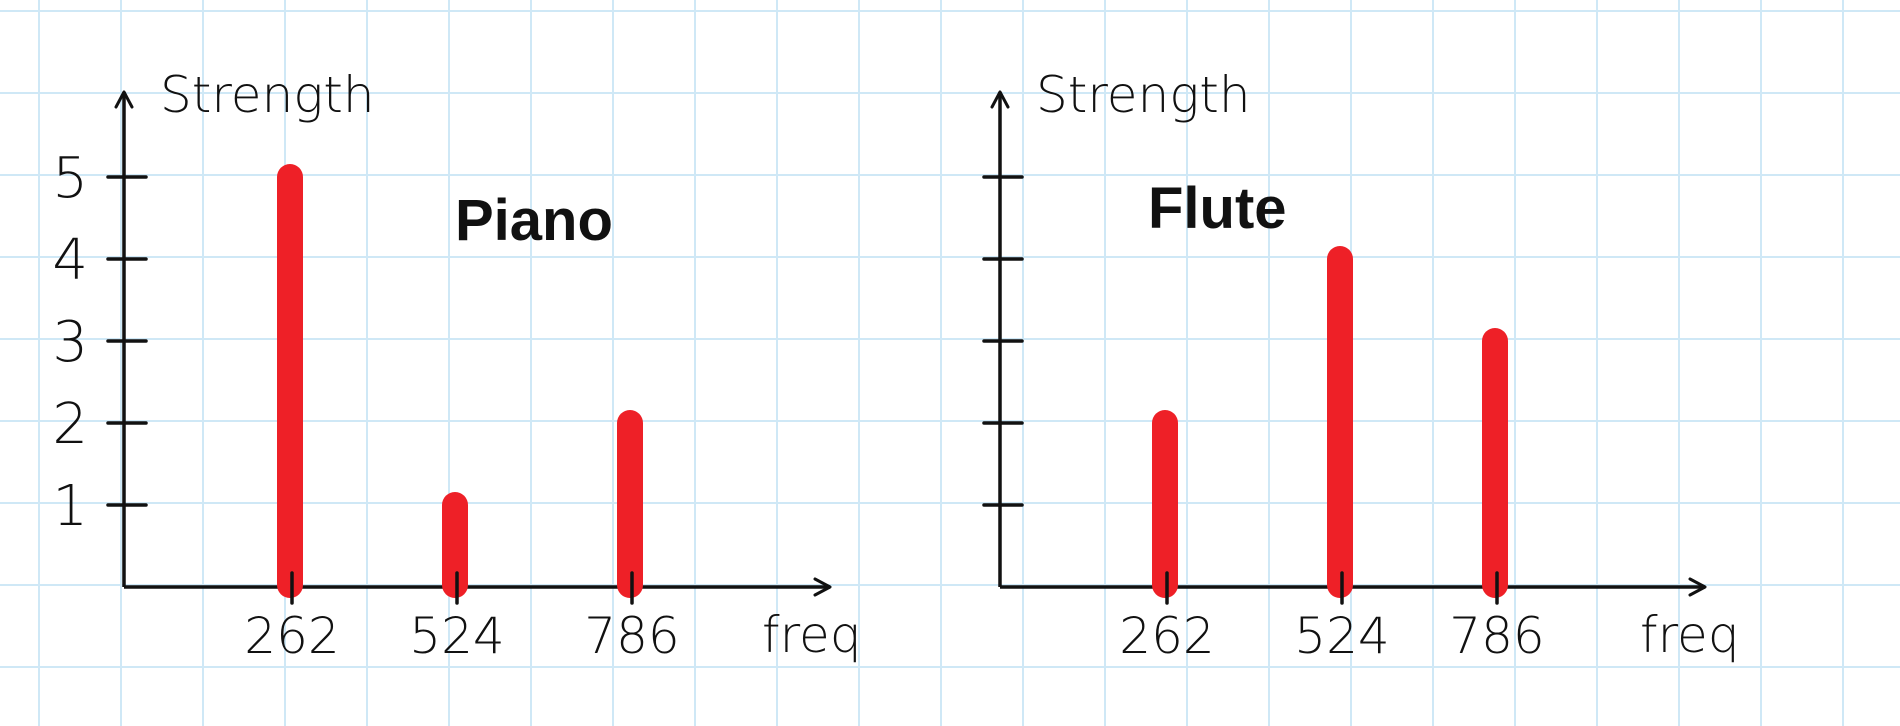 This screenshot has width=1900, height=726. I want to click on y-tick-label: 3, so click(70, 342).